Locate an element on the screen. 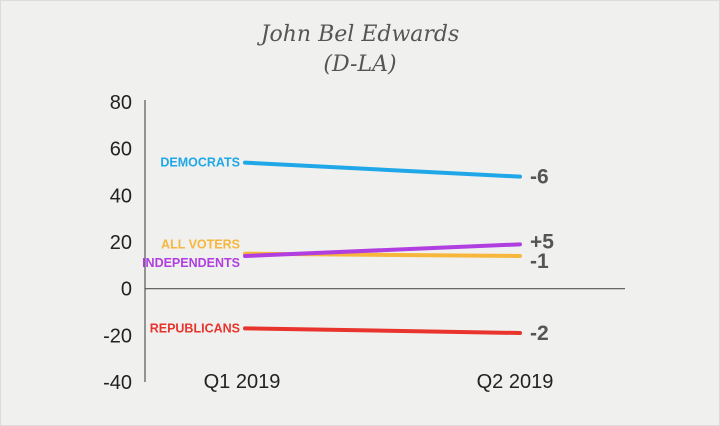  y-tick-label: -40 is located at coordinates (117, 383).